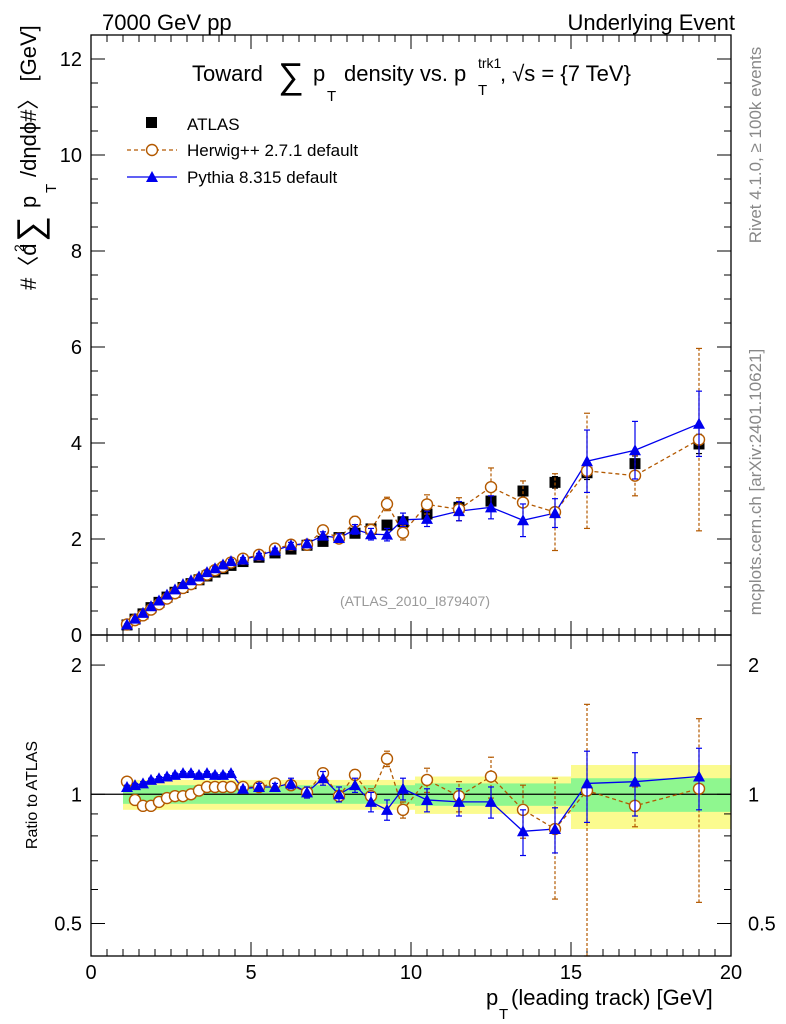  What do you see at coordinates (571, 973) in the screenshot?
I see `x-tick-label: 15` at bounding box center [571, 973].